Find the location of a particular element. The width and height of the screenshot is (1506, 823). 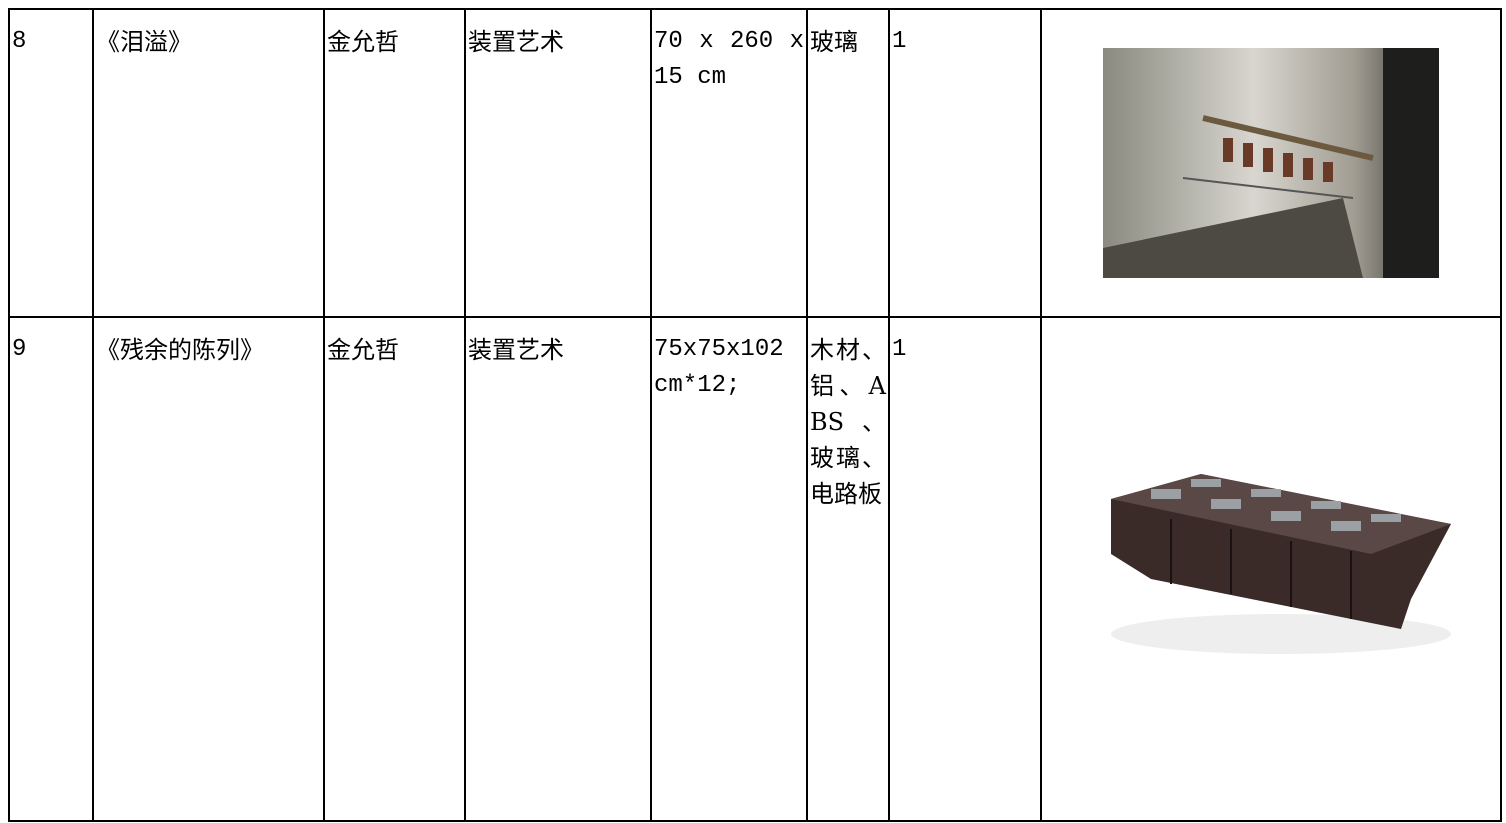

cell-material: 玻璃 is located at coordinates (848, 163).